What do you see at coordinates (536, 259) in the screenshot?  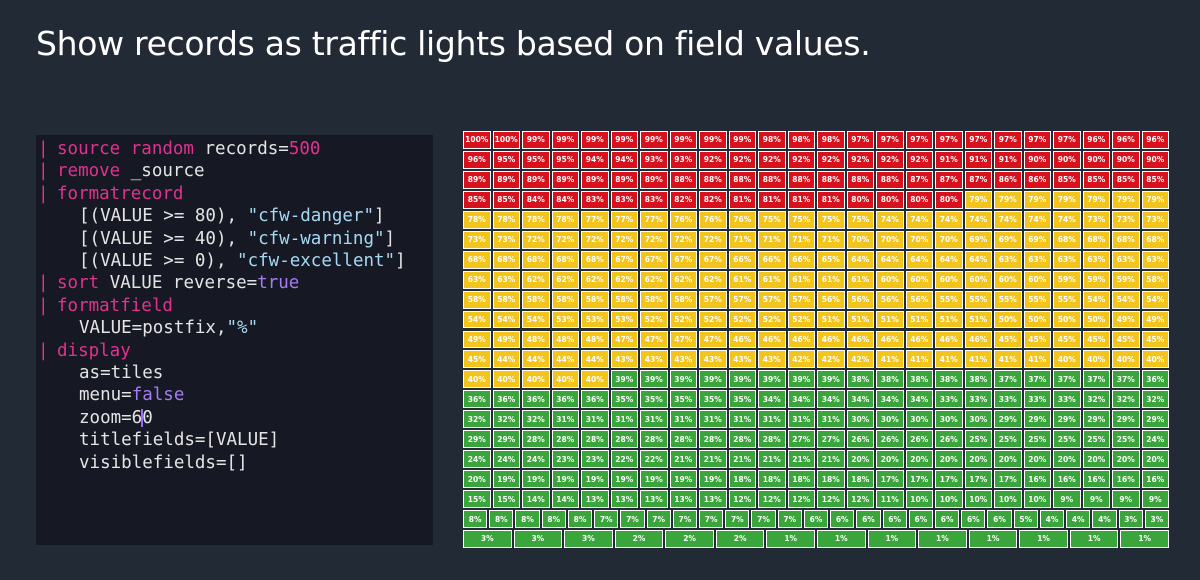 I see `record-tile: 68%` at bounding box center [536, 259].